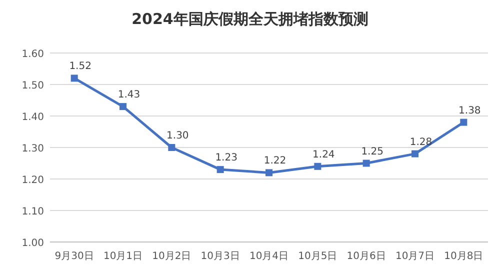 This screenshot has width=500, height=276. Describe the element at coordinates (220, 256) in the screenshot. I see `x-tick-label: 10月3日` at that location.